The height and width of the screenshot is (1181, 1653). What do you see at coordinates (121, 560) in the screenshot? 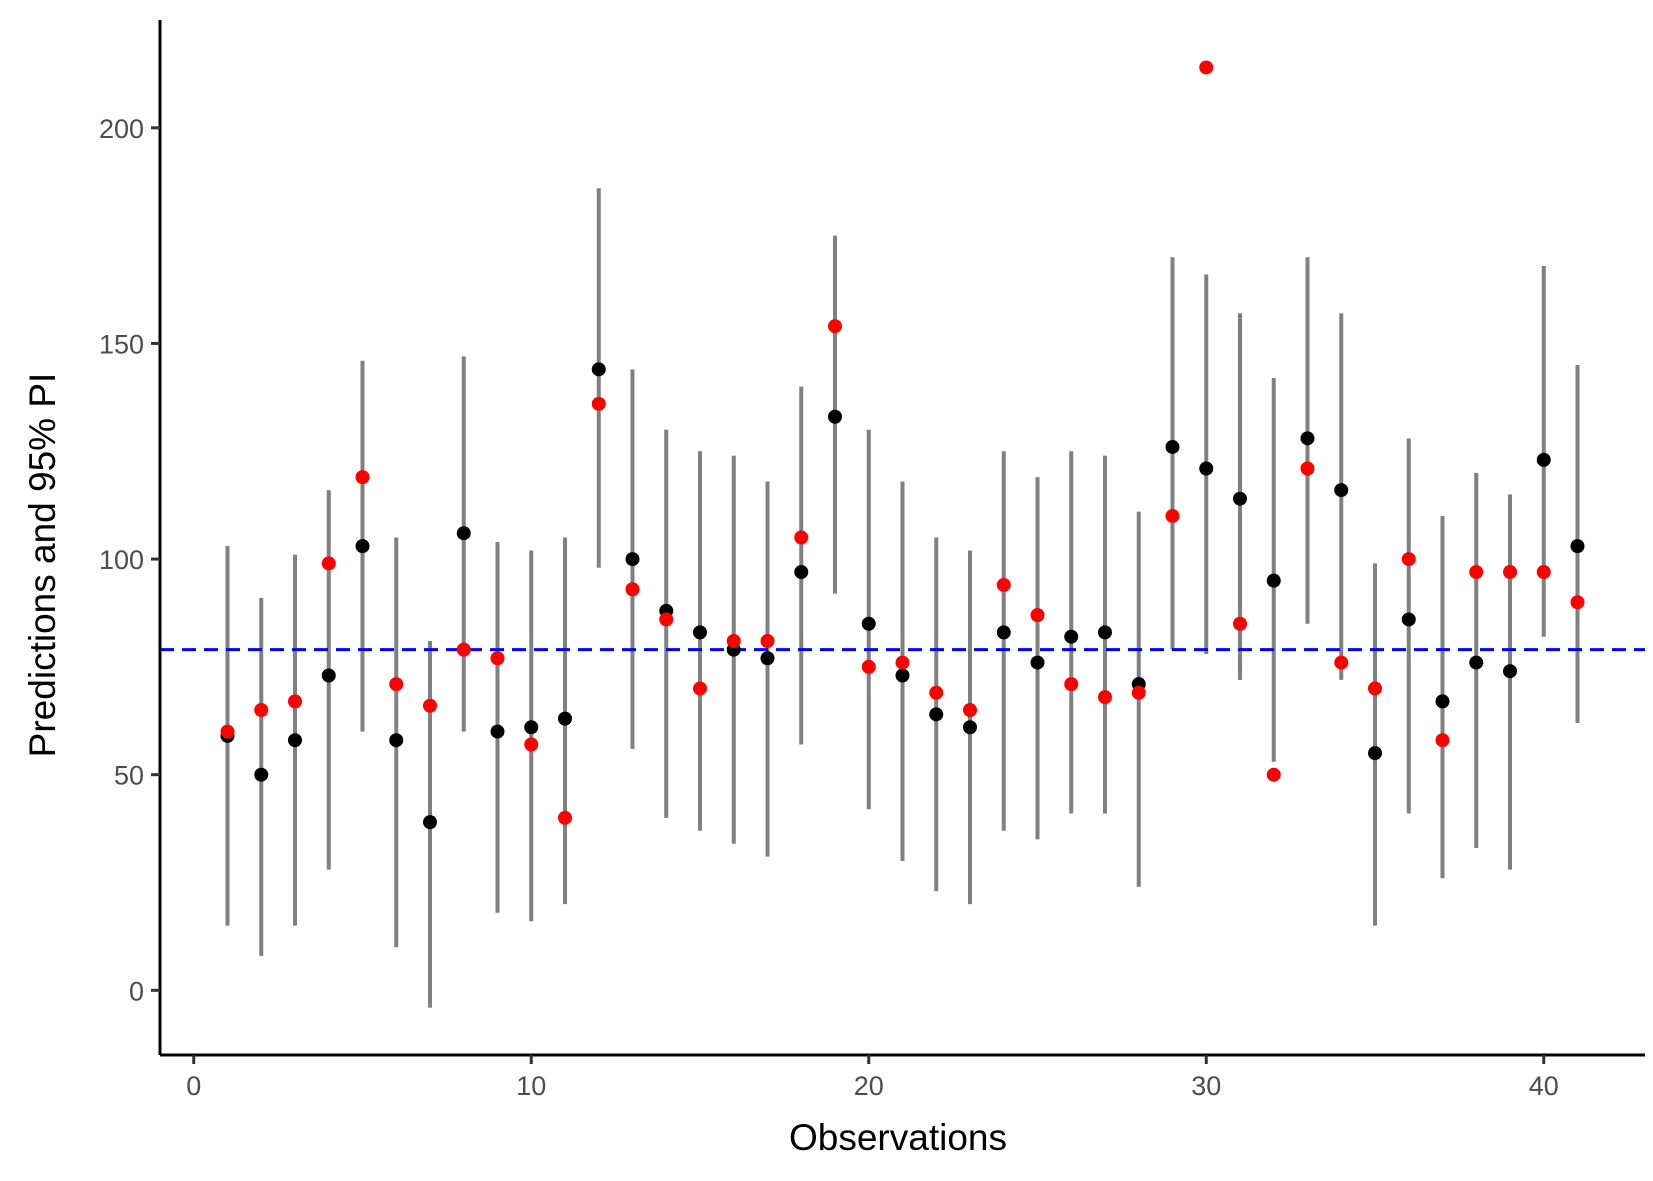
I see `y-tick-label: 100` at bounding box center [121, 560].